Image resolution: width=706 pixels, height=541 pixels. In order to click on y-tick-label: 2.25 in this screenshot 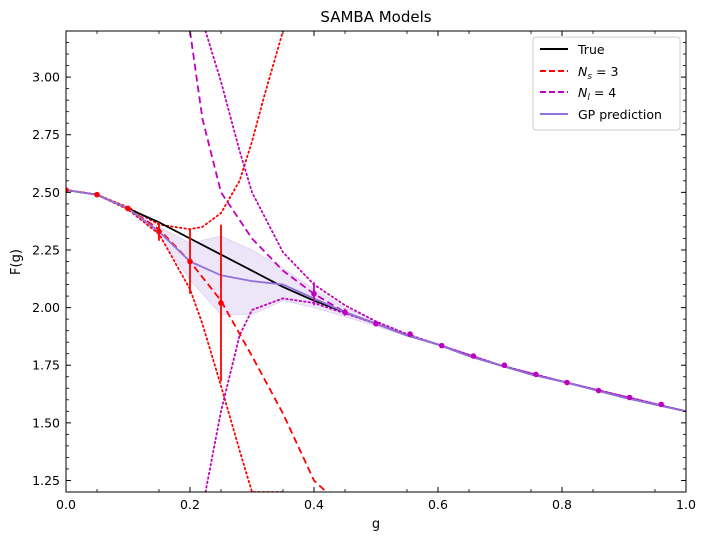, I will do `click(46, 249)`.